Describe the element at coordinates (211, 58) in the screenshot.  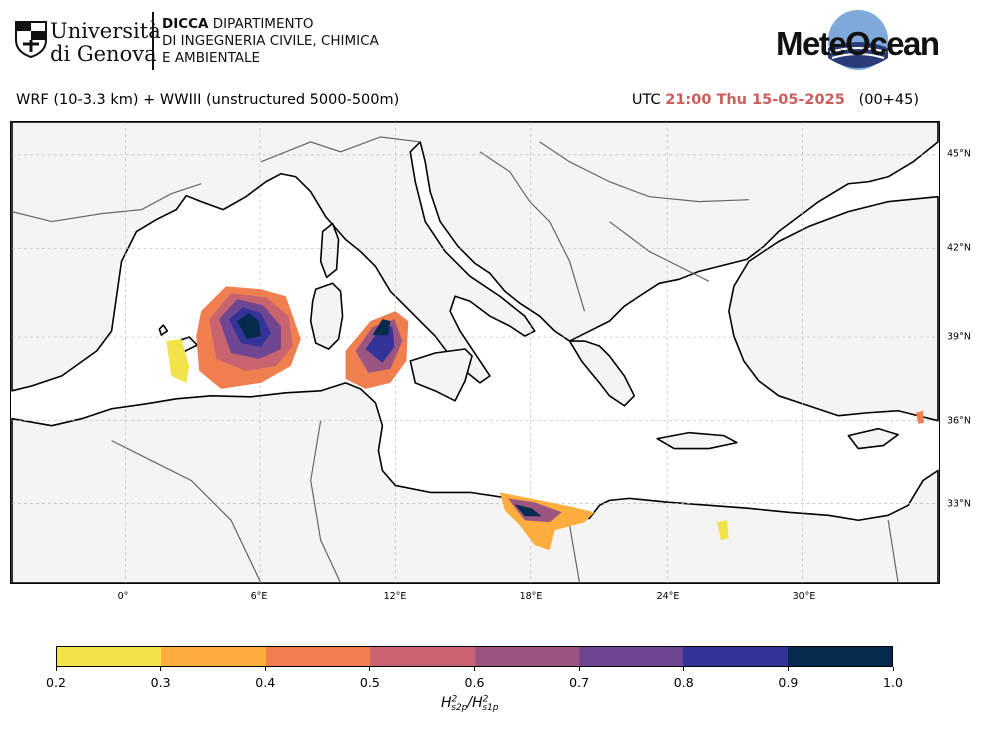
I see `department-line-3: E AMBIENTALE` at that location.